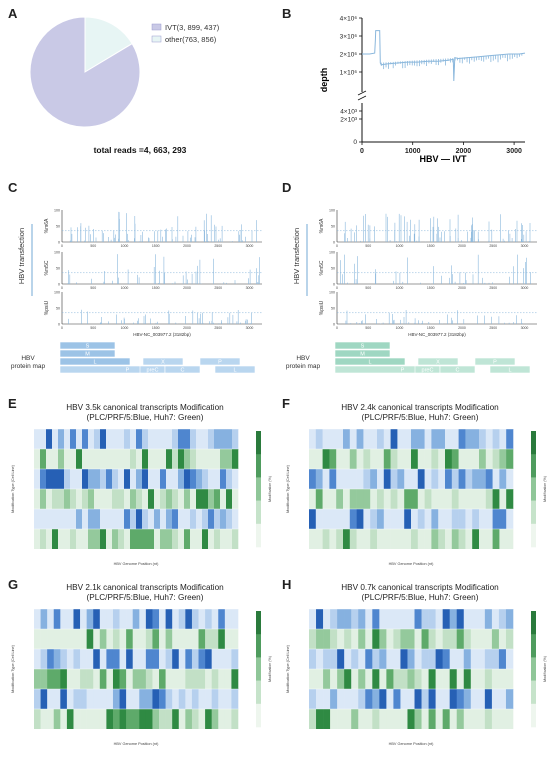 This screenshot has width=550, height=765. I want to click on track-x-tick-label: 3000, so click(525, 288).